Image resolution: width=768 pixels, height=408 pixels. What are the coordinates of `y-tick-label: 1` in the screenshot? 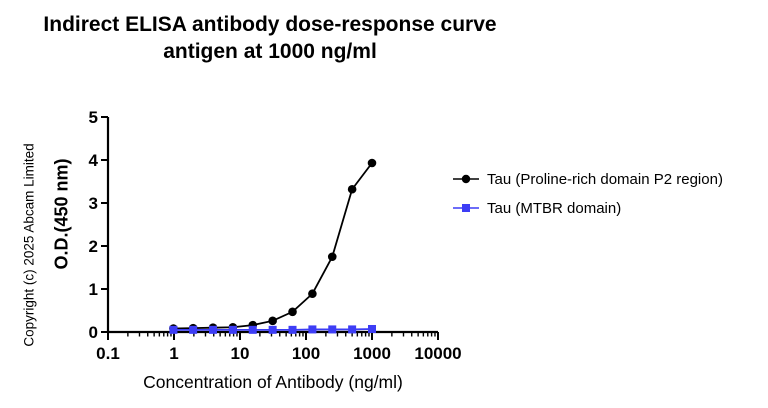 It's located at (93, 289).